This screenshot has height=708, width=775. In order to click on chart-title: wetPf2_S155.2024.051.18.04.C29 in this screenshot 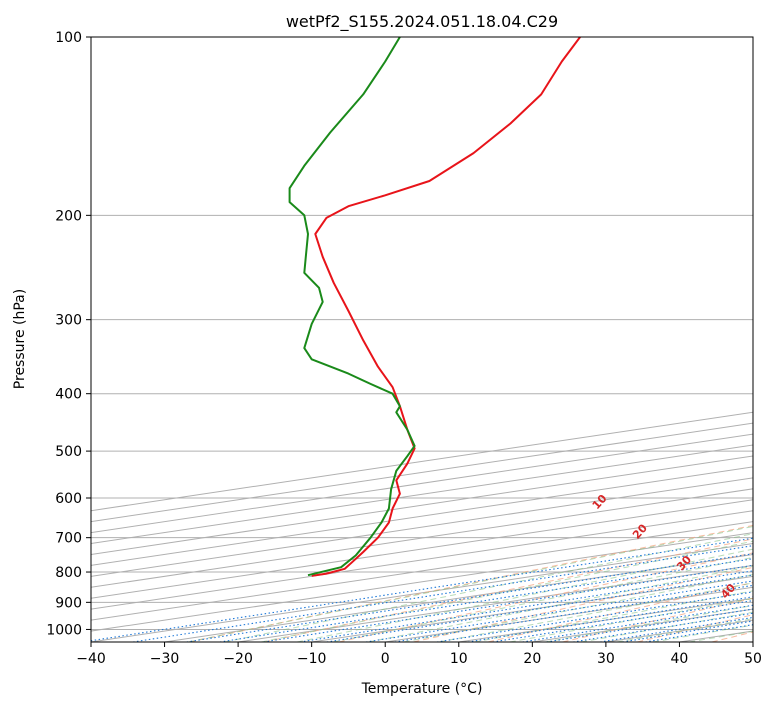, I will do `click(422, 22)`.